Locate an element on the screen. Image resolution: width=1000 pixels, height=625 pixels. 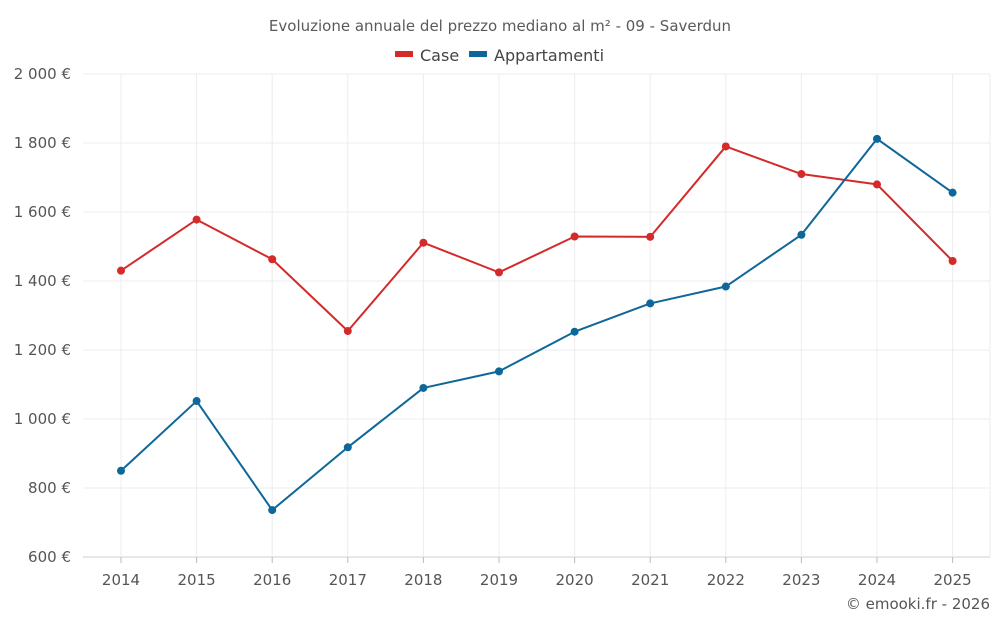
x-tick-label: 2019 is located at coordinates (499, 580).